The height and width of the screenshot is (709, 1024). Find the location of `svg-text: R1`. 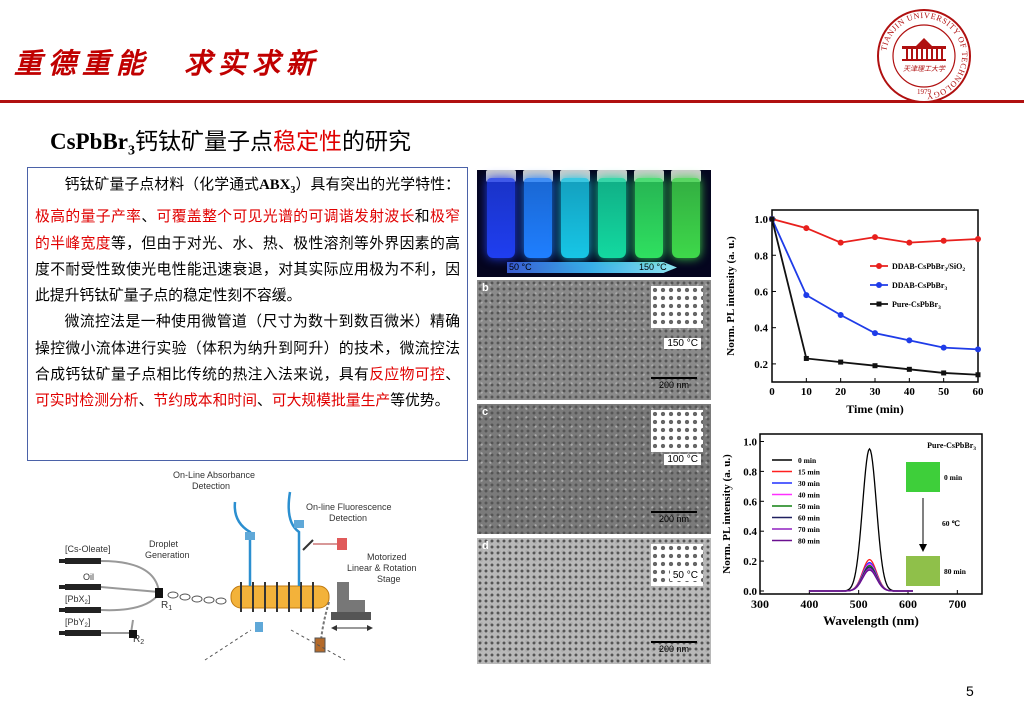

svg-text: R1 is located at coordinates (166, 606).